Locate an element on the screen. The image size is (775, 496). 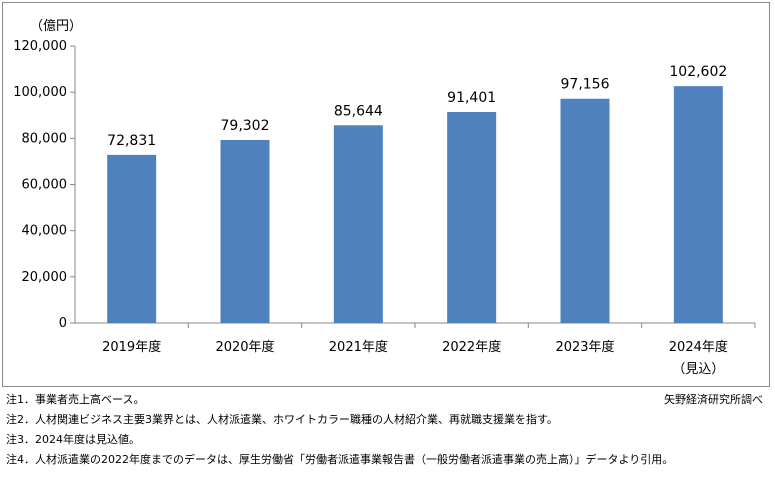
x-tick-label: 2021年度 is located at coordinates (358, 347).